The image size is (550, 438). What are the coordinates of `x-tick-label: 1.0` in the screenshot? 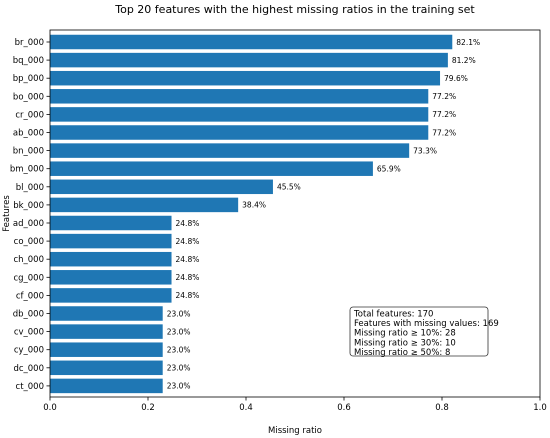 It's located at (540, 408).